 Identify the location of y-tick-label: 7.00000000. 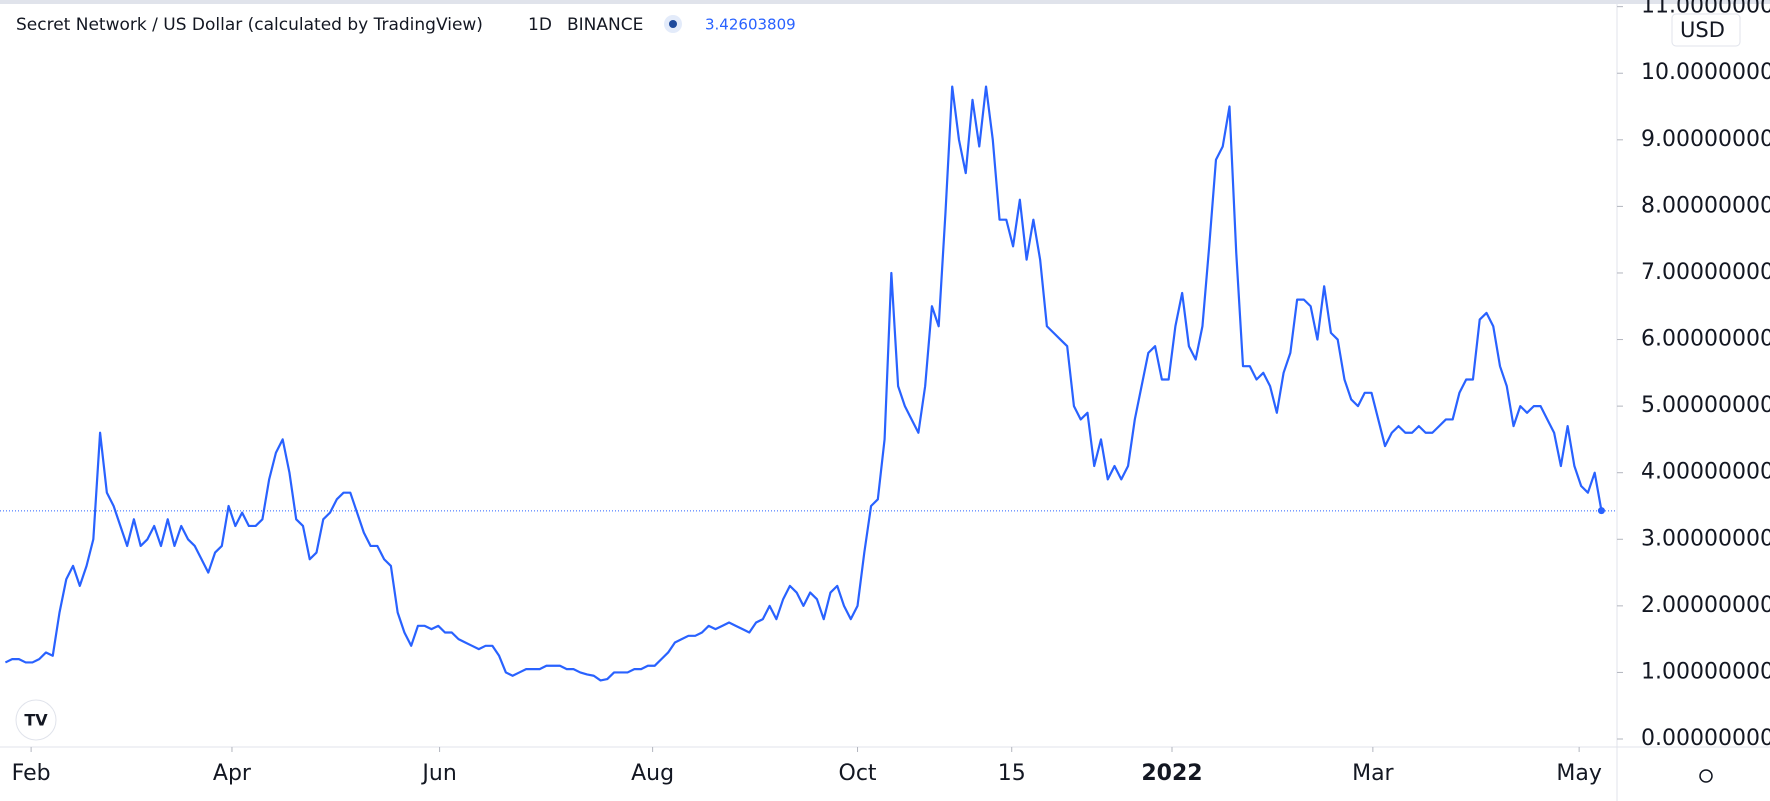
(1705, 272).